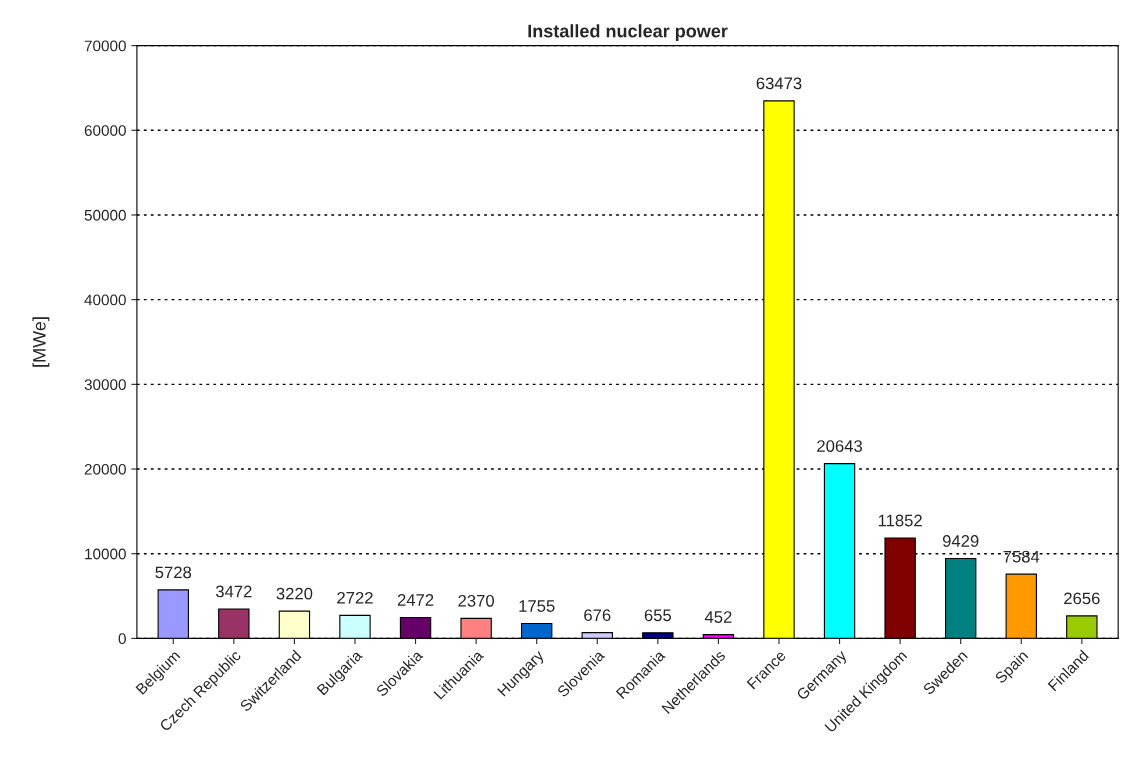 The height and width of the screenshot is (760, 1141). I want to click on y-tick-label: 60000, so click(105, 130).